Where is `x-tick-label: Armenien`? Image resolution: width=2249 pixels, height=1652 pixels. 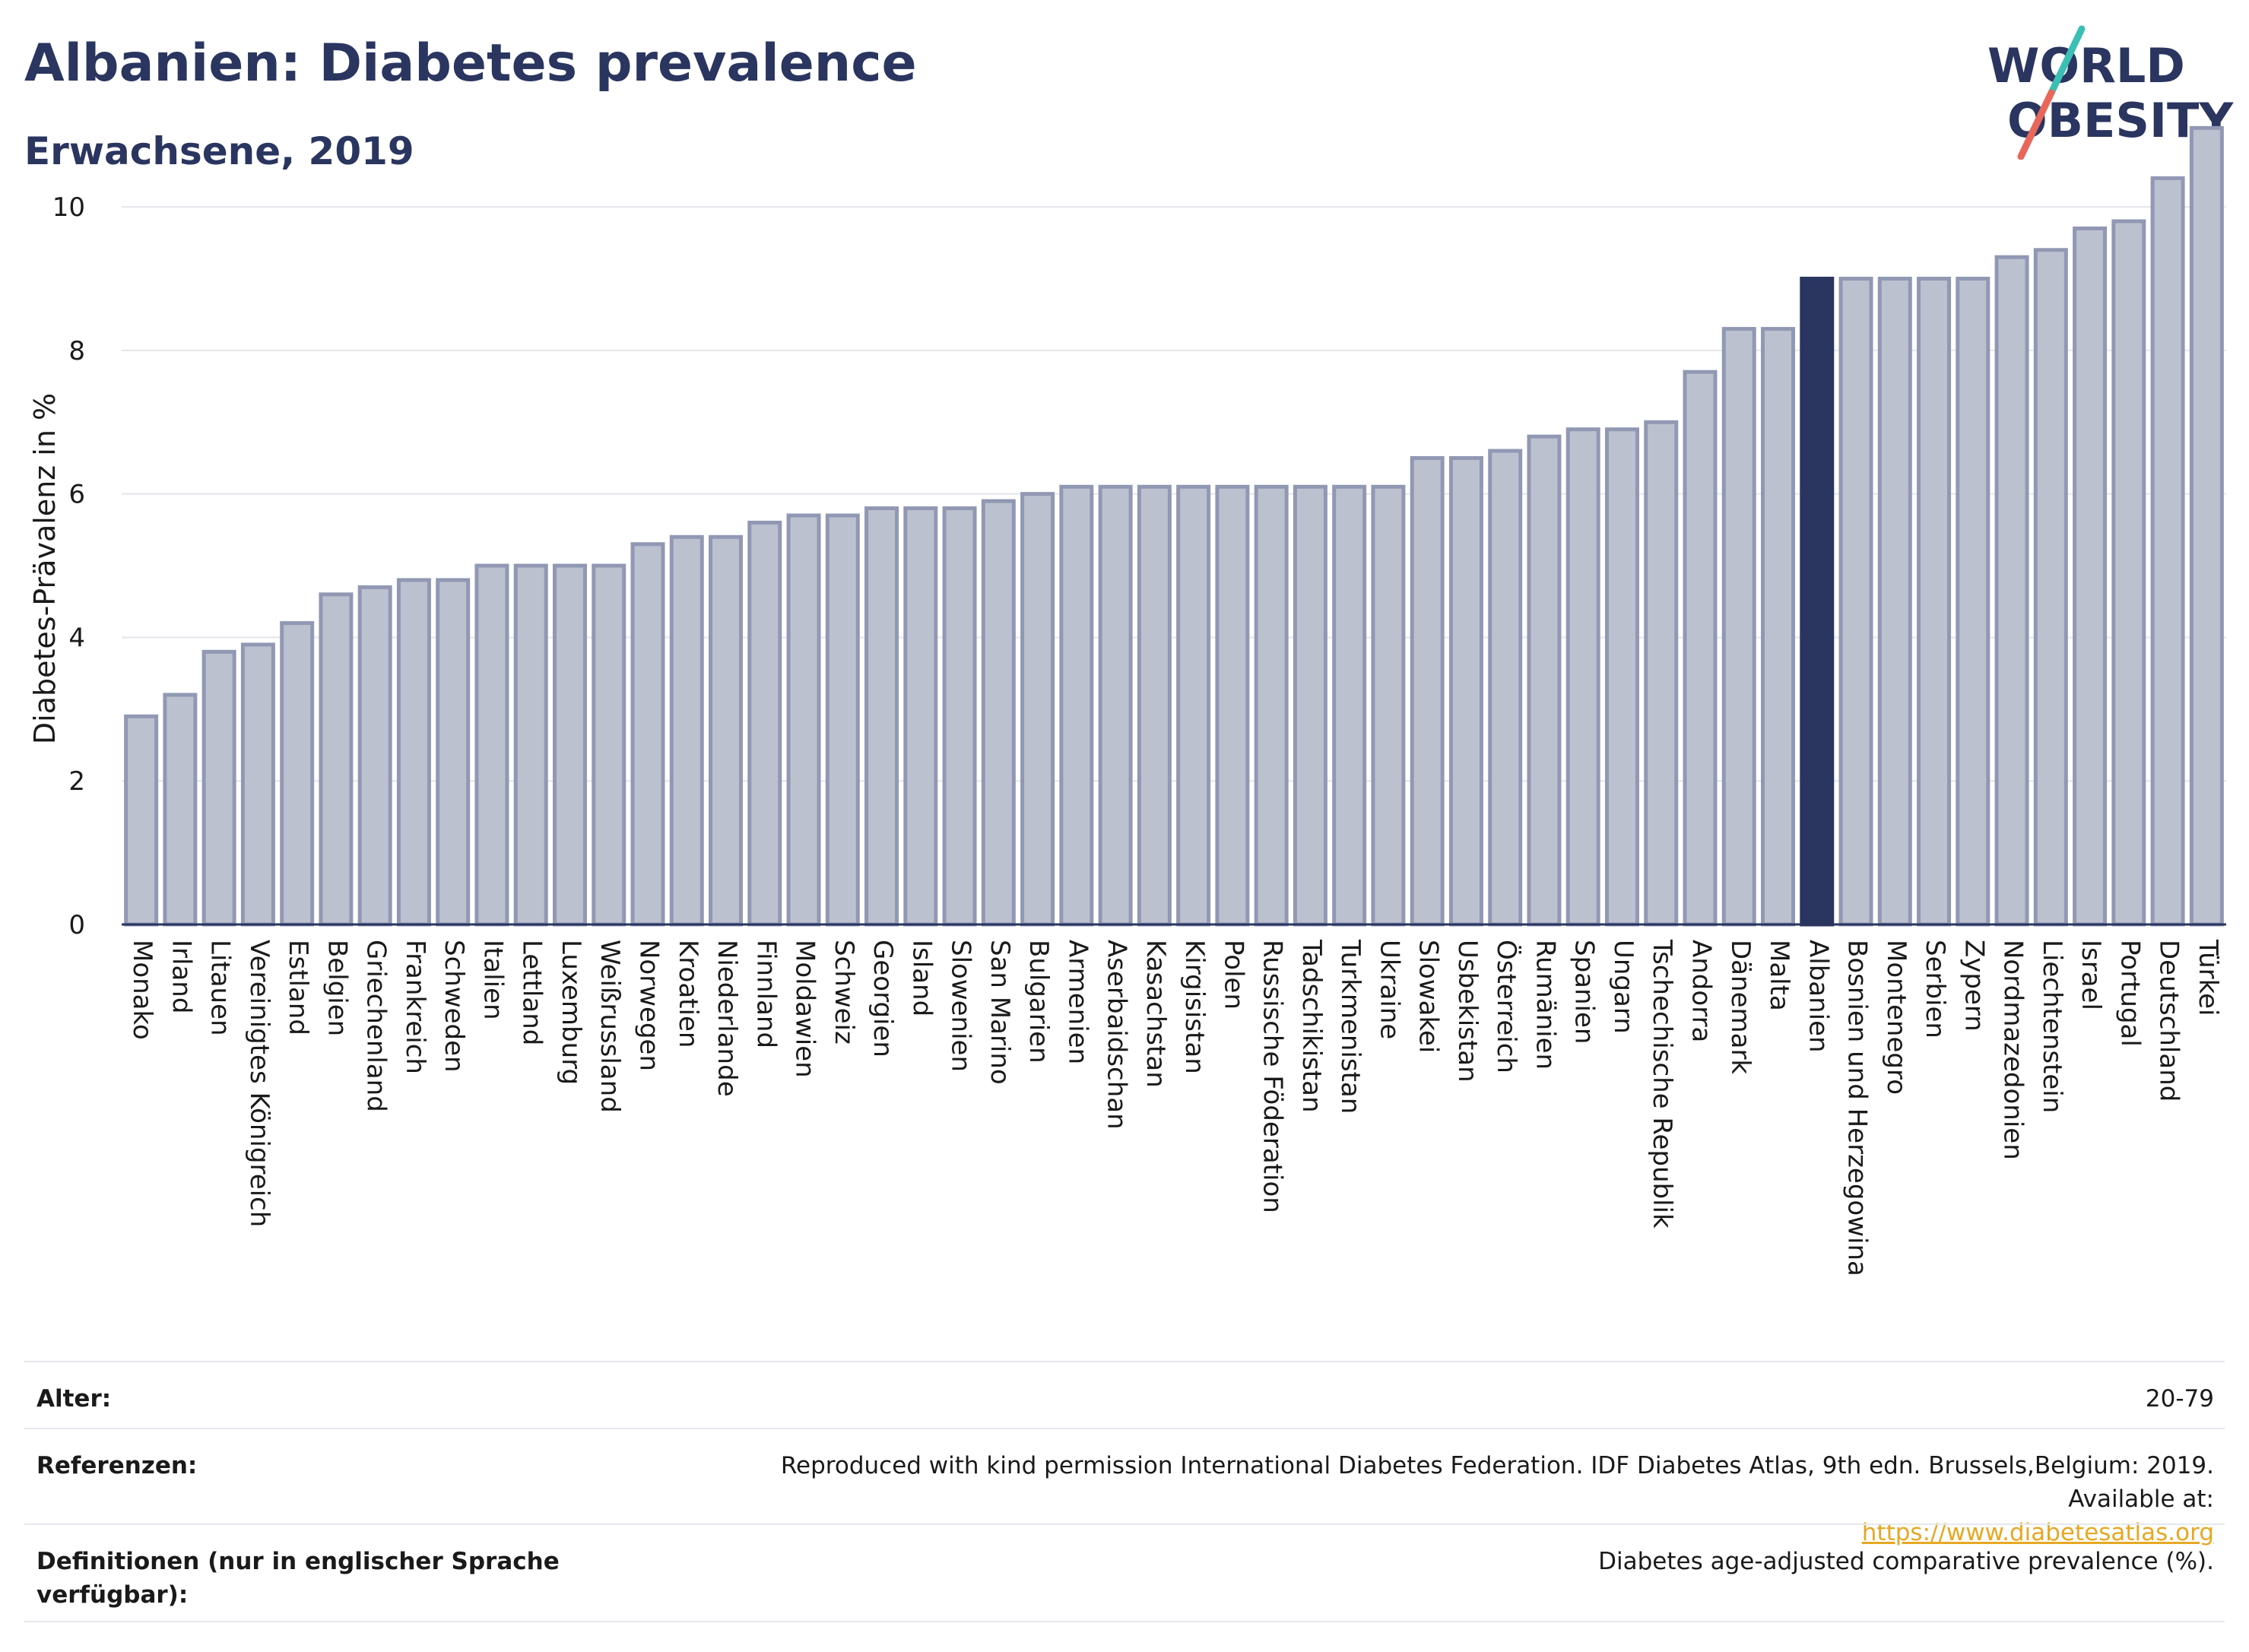
x-tick-label: Armenien is located at coordinates (1077, 1002).